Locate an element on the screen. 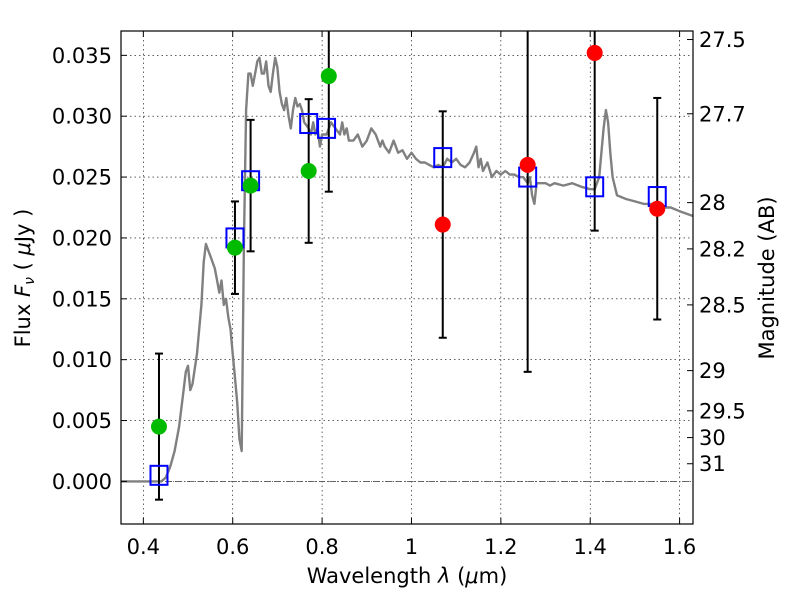 The image size is (800, 600). x-tick-label: 0.4 is located at coordinates (143, 547).